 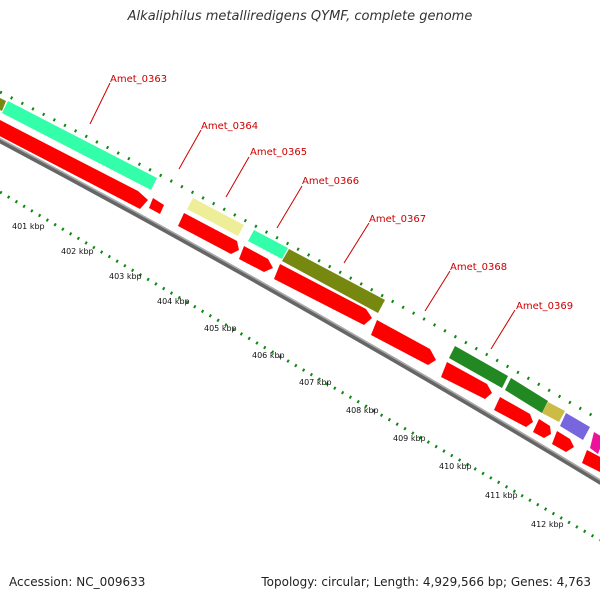 What do you see at coordinates (220, 328) in the screenshot?
I see `ruler-label-405: 405 kbp` at bounding box center [220, 328].